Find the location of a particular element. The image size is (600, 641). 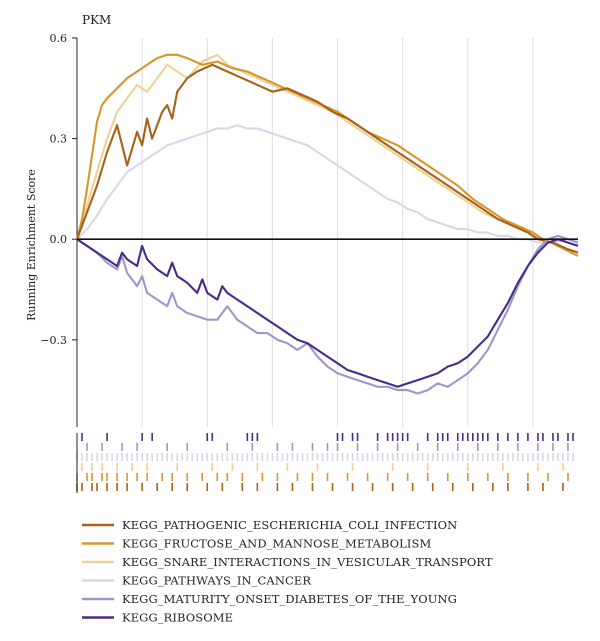

legend-label-5: KEGG_RIBOSOME is located at coordinates (177, 618).